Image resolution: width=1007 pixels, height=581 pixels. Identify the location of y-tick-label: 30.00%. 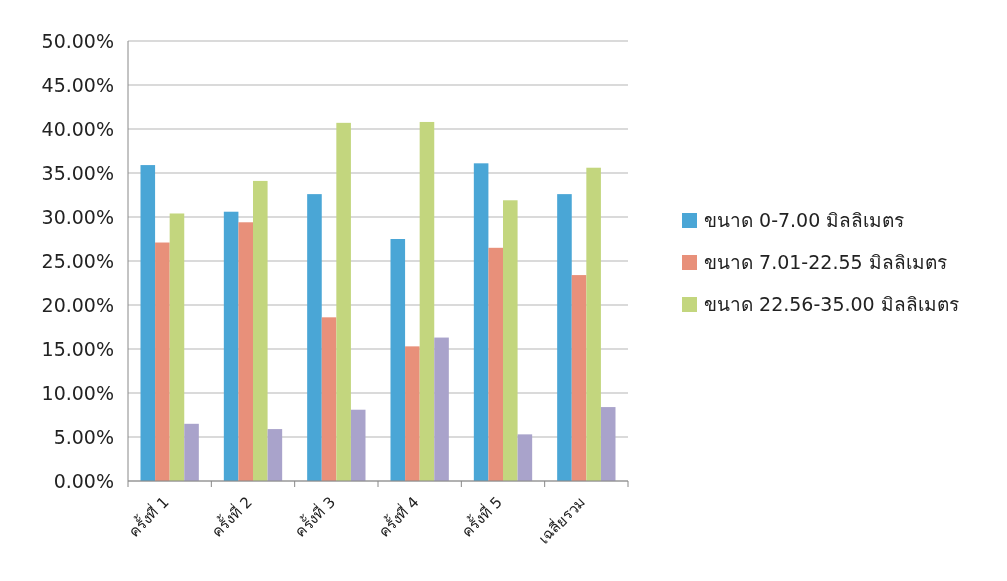
(77, 217).